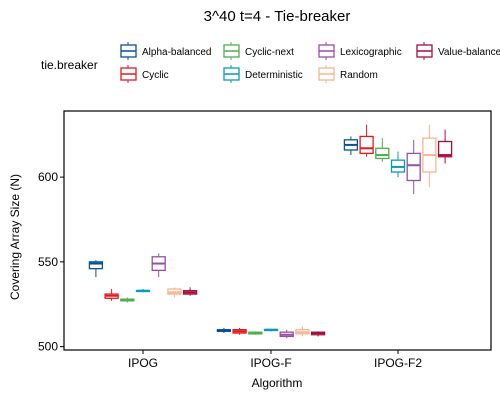  What do you see at coordinates (270, 363) in the screenshot?
I see `x-tick-label: IPOG-F` at bounding box center [270, 363].